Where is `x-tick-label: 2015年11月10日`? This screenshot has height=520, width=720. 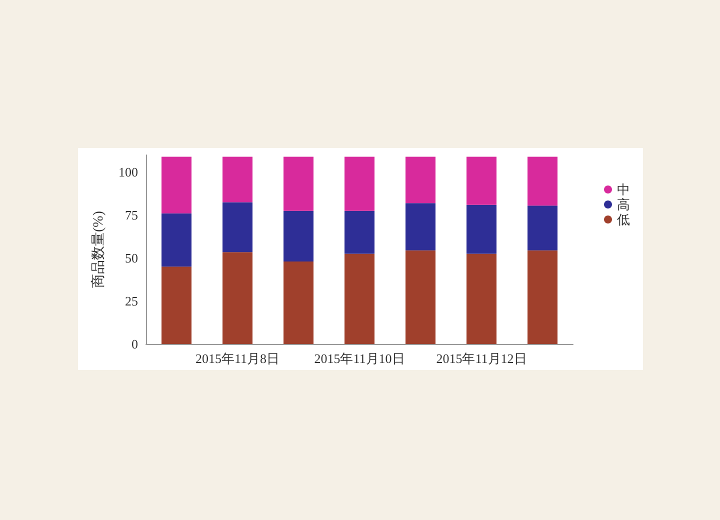 x-tick-label: 2015年11月10日 is located at coordinates (359, 358).